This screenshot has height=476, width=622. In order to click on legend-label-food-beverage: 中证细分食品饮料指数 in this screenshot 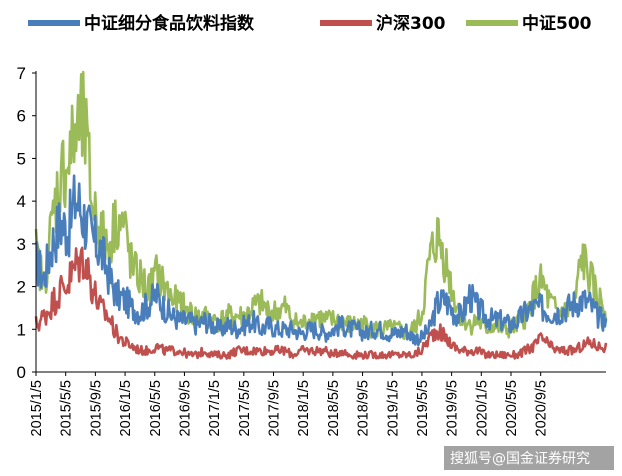, I will do `click(169, 23)`.